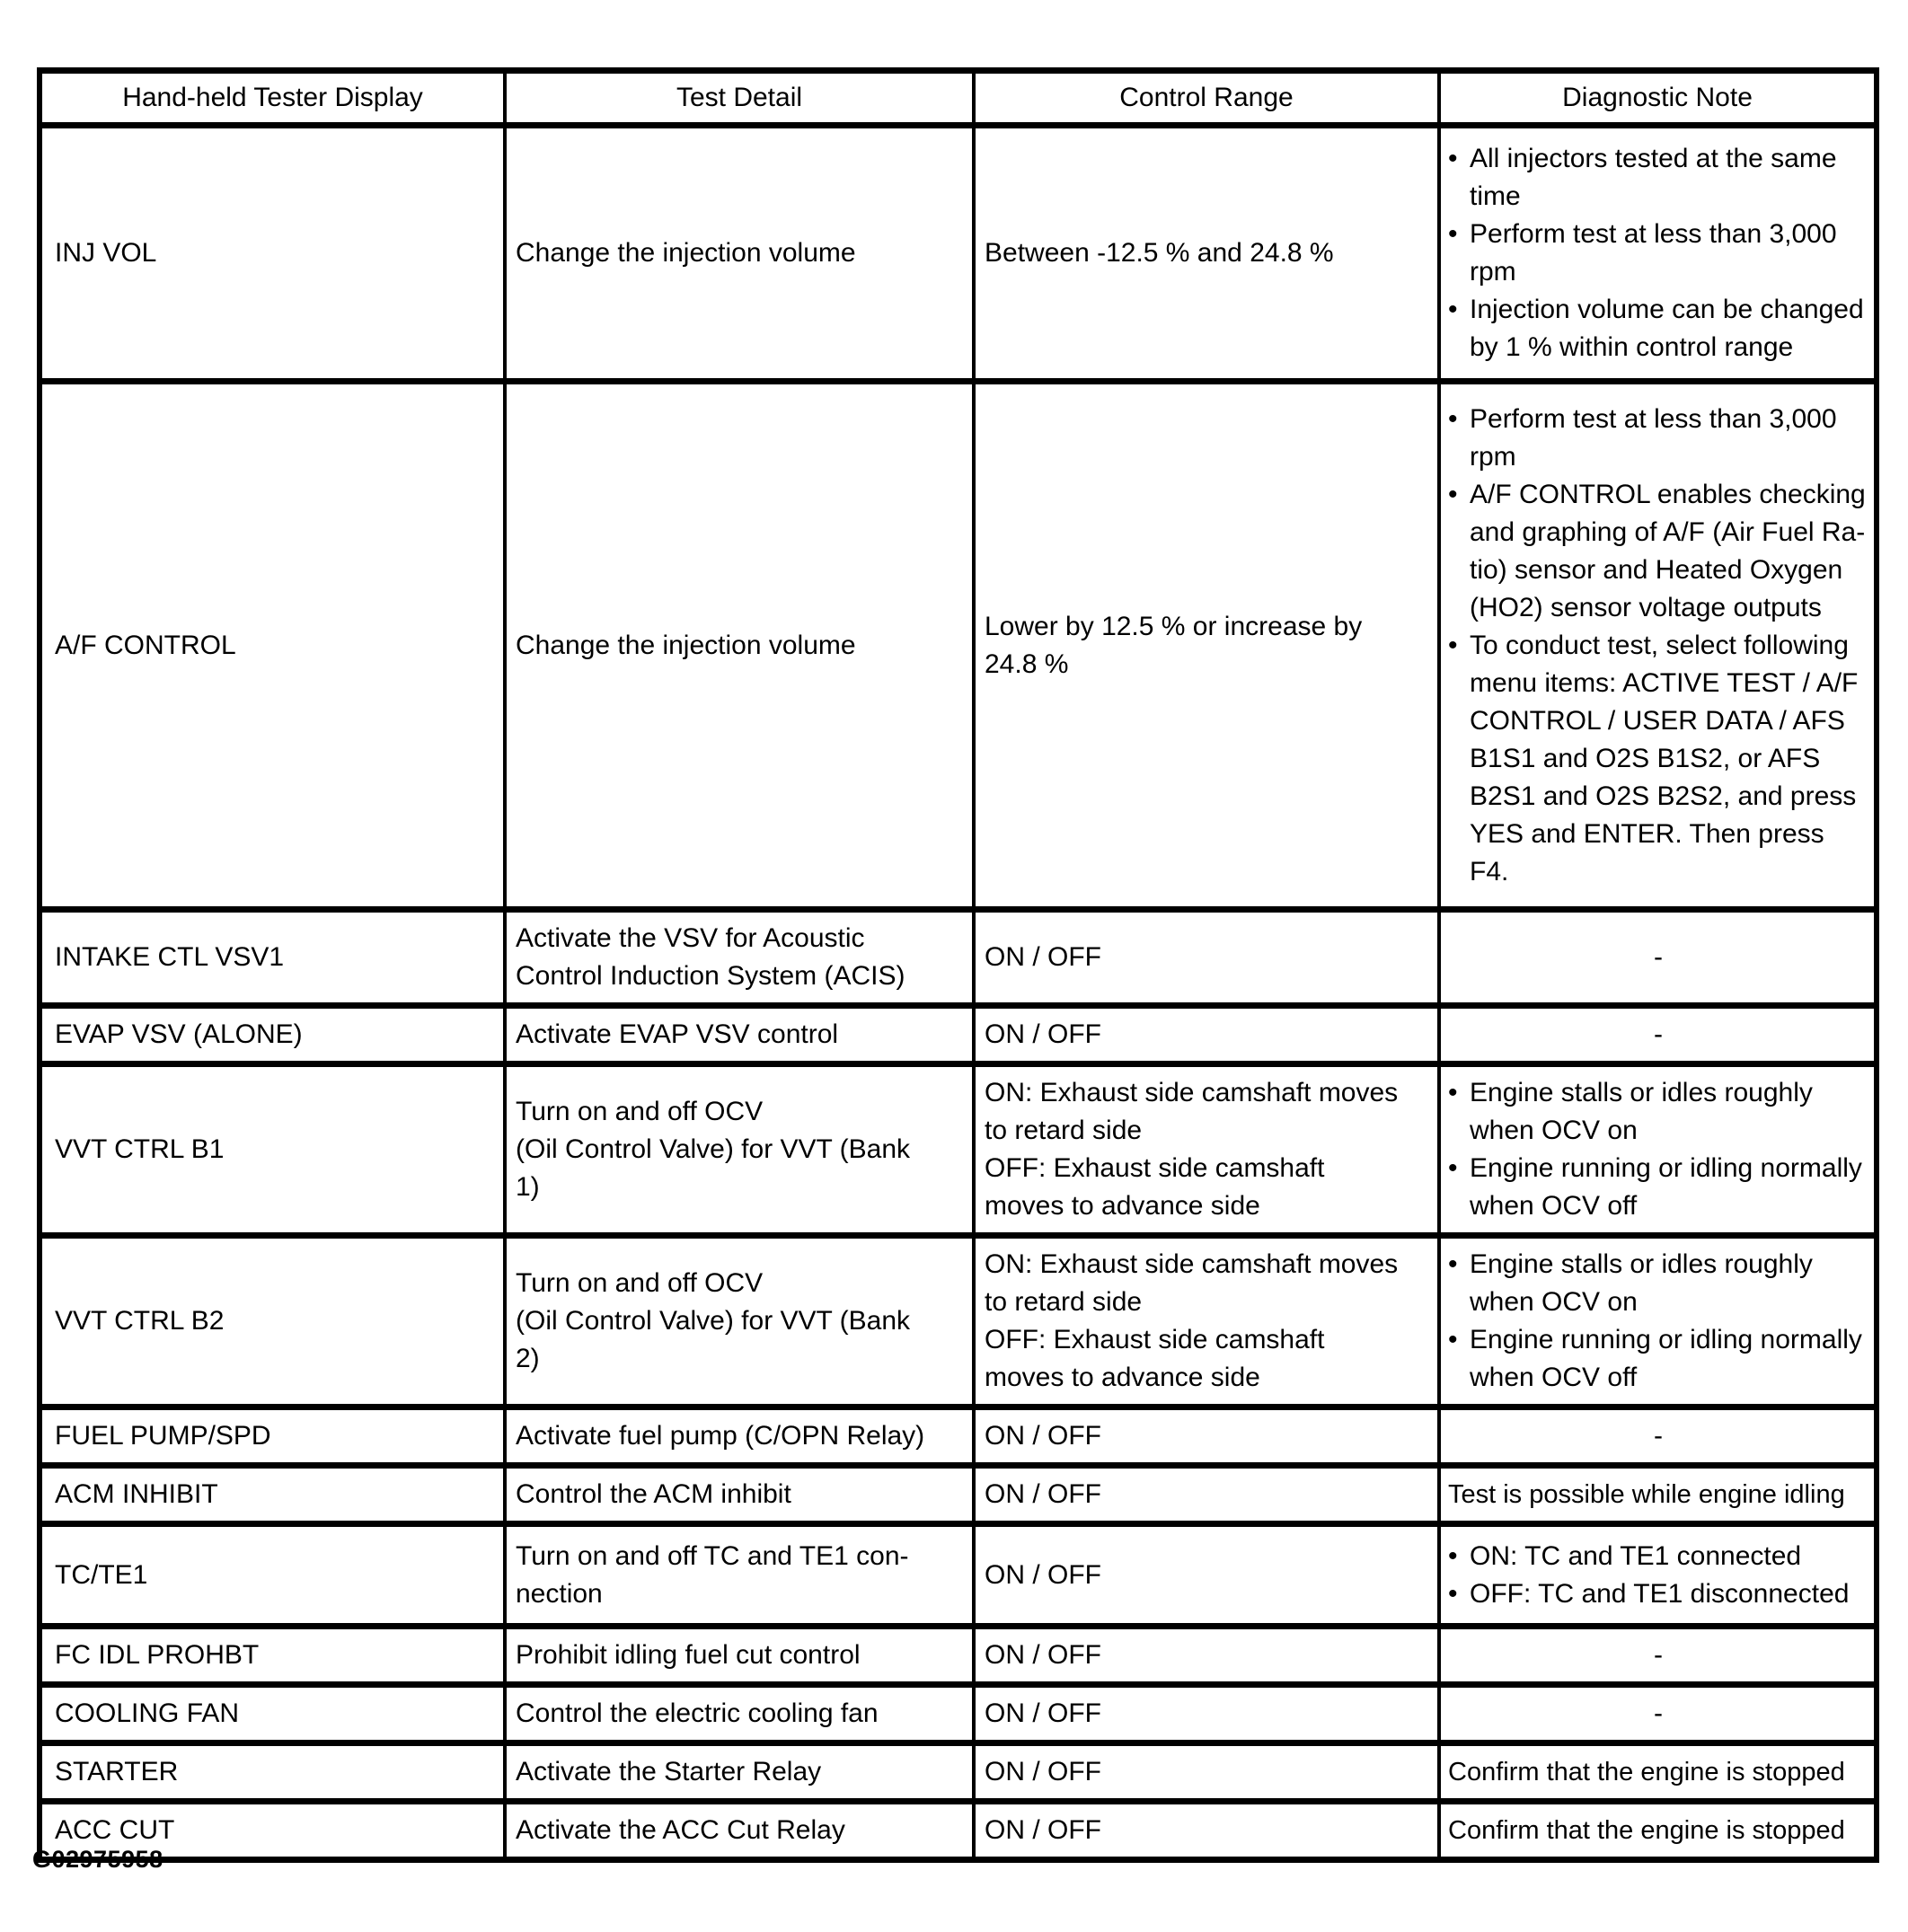 The image size is (1908, 1932). What do you see at coordinates (739, 1655) in the screenshot?
I see `cell-test-detail: Prohibit idling fuel cut control` at bounding box center [739, 1655].